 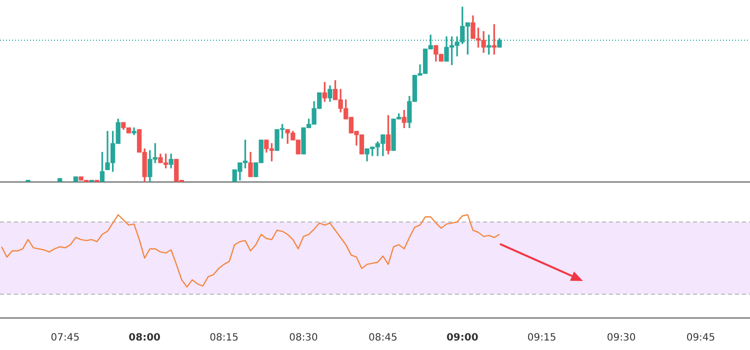 What do you see at coordinates (621, 338) in the screenshot?
I see `x-tick-label: 09:30` at bounding box center [621, 338].